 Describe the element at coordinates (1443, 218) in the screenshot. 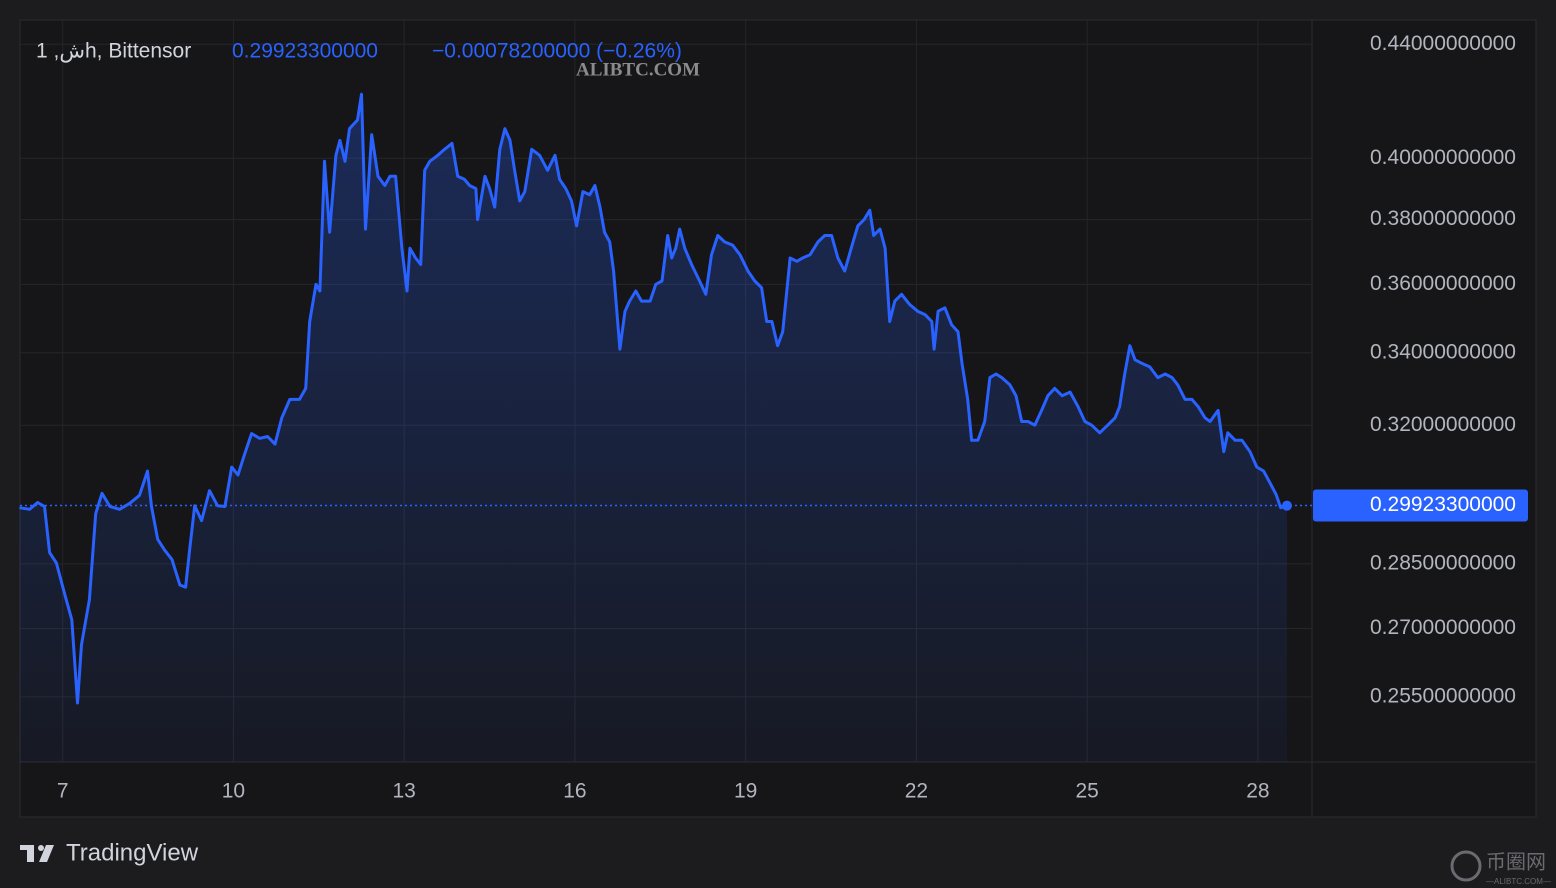

I see `y-tick-label: 0.38000000000` at that location.